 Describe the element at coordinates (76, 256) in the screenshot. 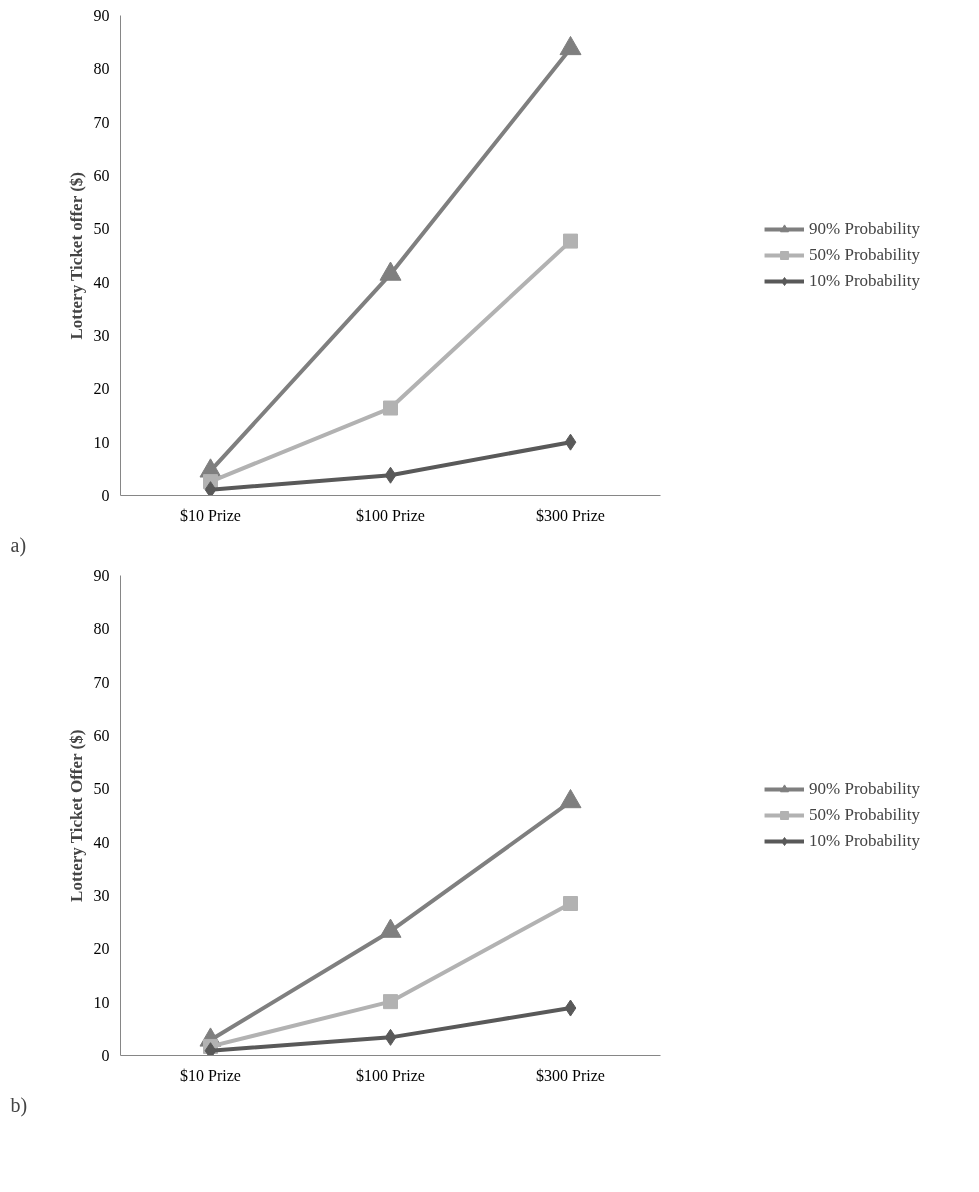

I see `y-axis-title: Lottery Ticket offer ($)` at that location.